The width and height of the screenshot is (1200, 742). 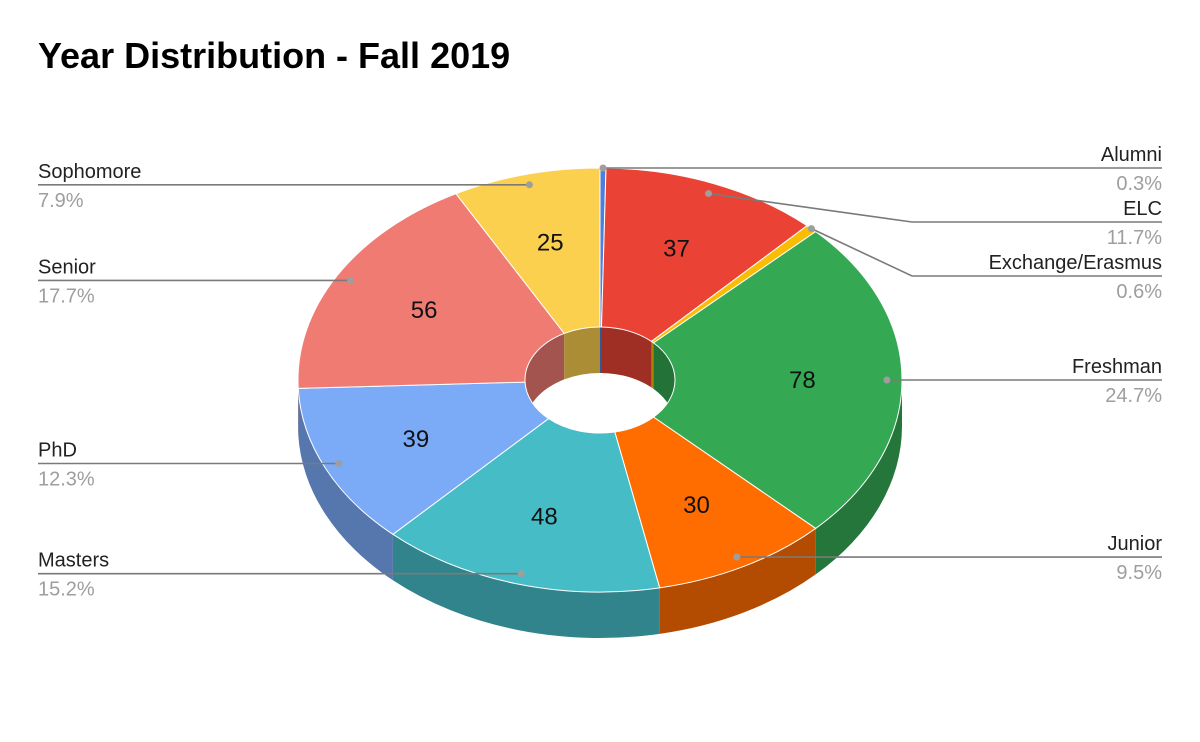 I want to click on legend-name-masters: Masters, so click(x=73, y=561).